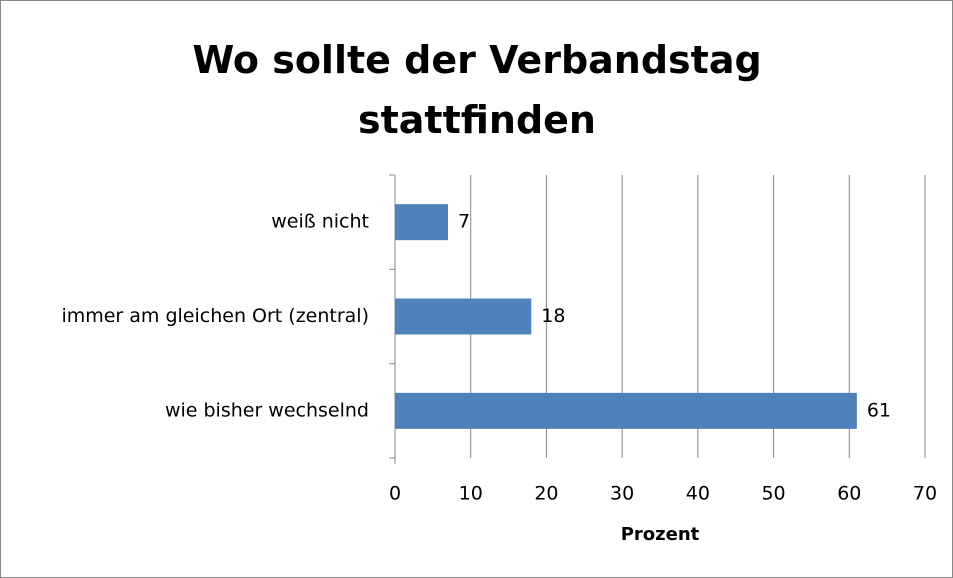  I want to click on x-tick-label: 30, so click(622, 494).